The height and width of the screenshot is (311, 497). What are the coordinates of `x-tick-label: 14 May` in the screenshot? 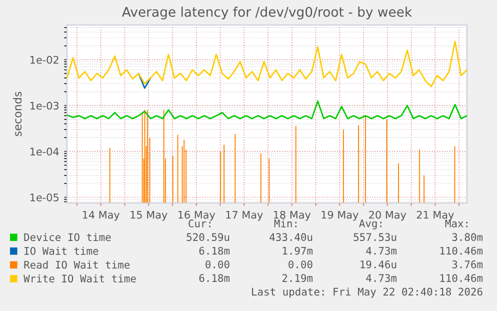 It's located at (101, 215).